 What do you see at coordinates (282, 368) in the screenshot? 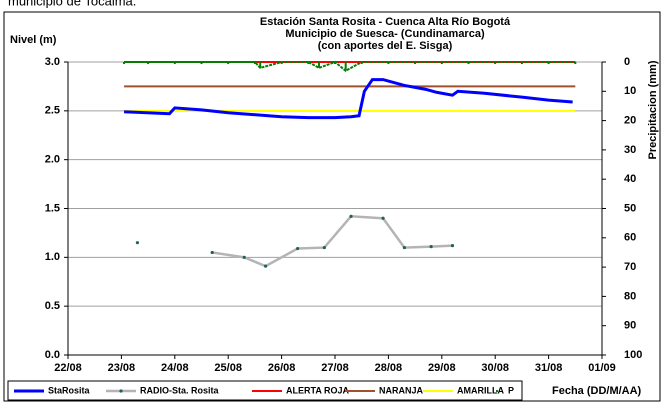
I see `x-tick-label: 26/08` at bounding box center [282, 368].